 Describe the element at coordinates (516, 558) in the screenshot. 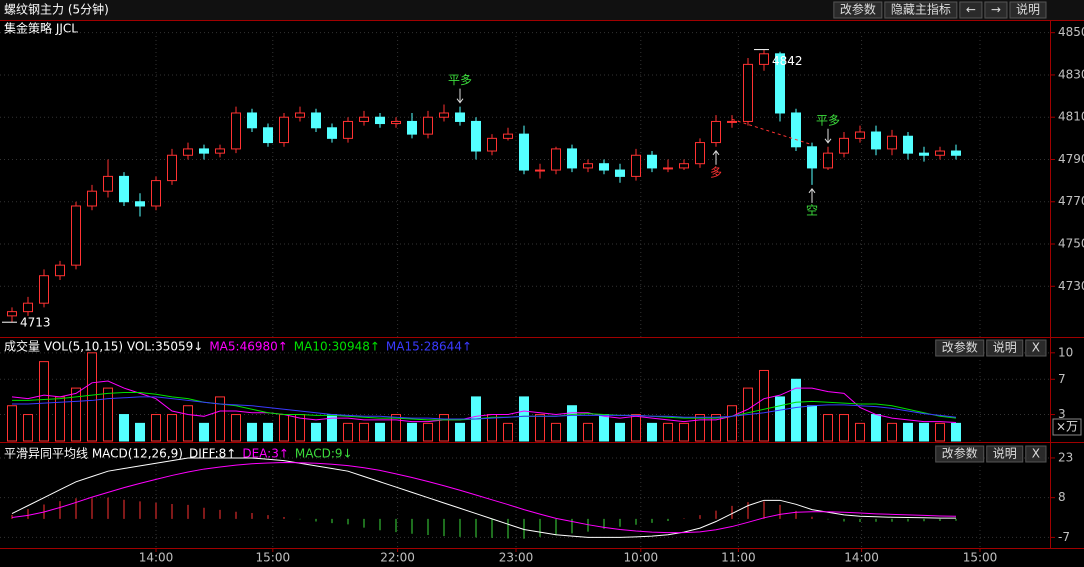

I see `x-tick-label: 23:00` at that location.